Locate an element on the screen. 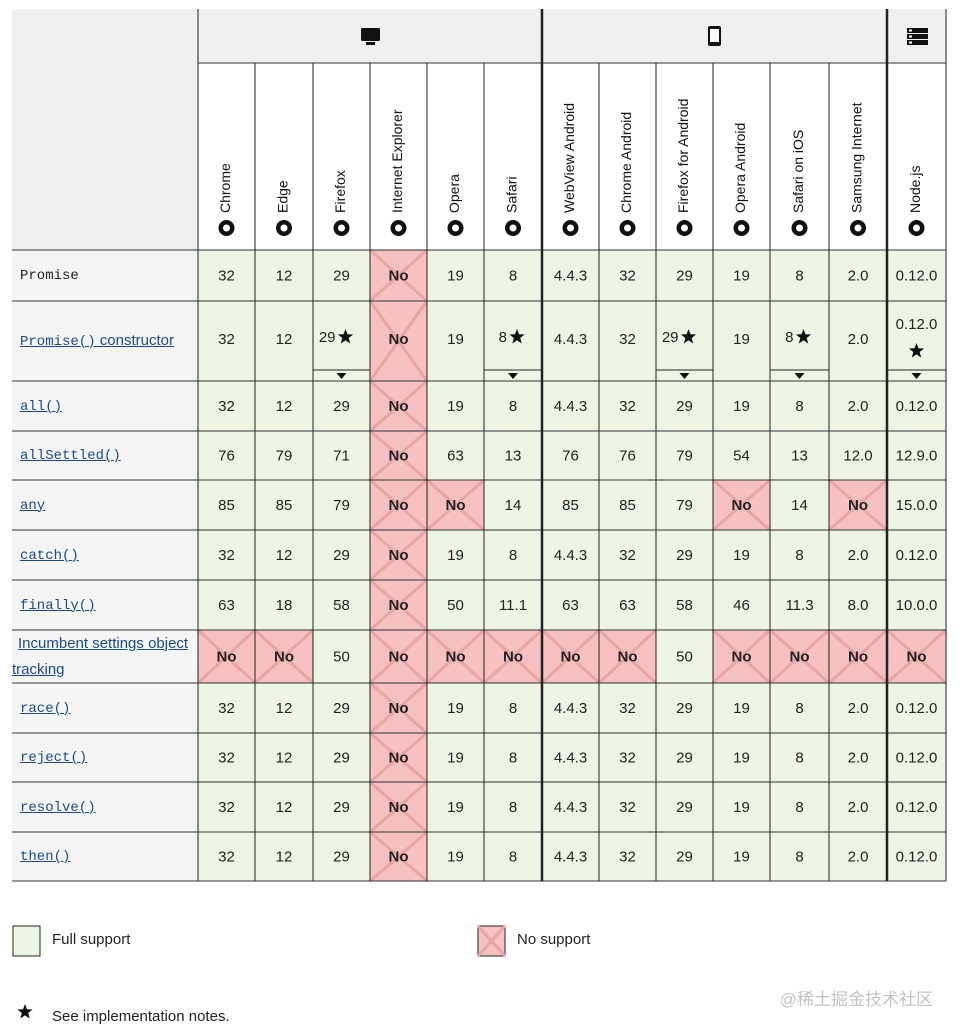  cell-value: 12 is located at coordinates (284, 406).